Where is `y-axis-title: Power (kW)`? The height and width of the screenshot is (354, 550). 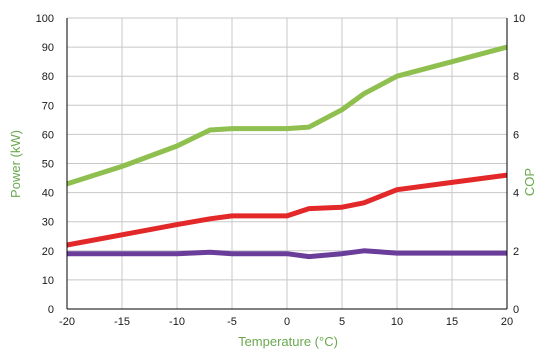
y-axis-title: Power (kW) is located at coordinates (15, 164).